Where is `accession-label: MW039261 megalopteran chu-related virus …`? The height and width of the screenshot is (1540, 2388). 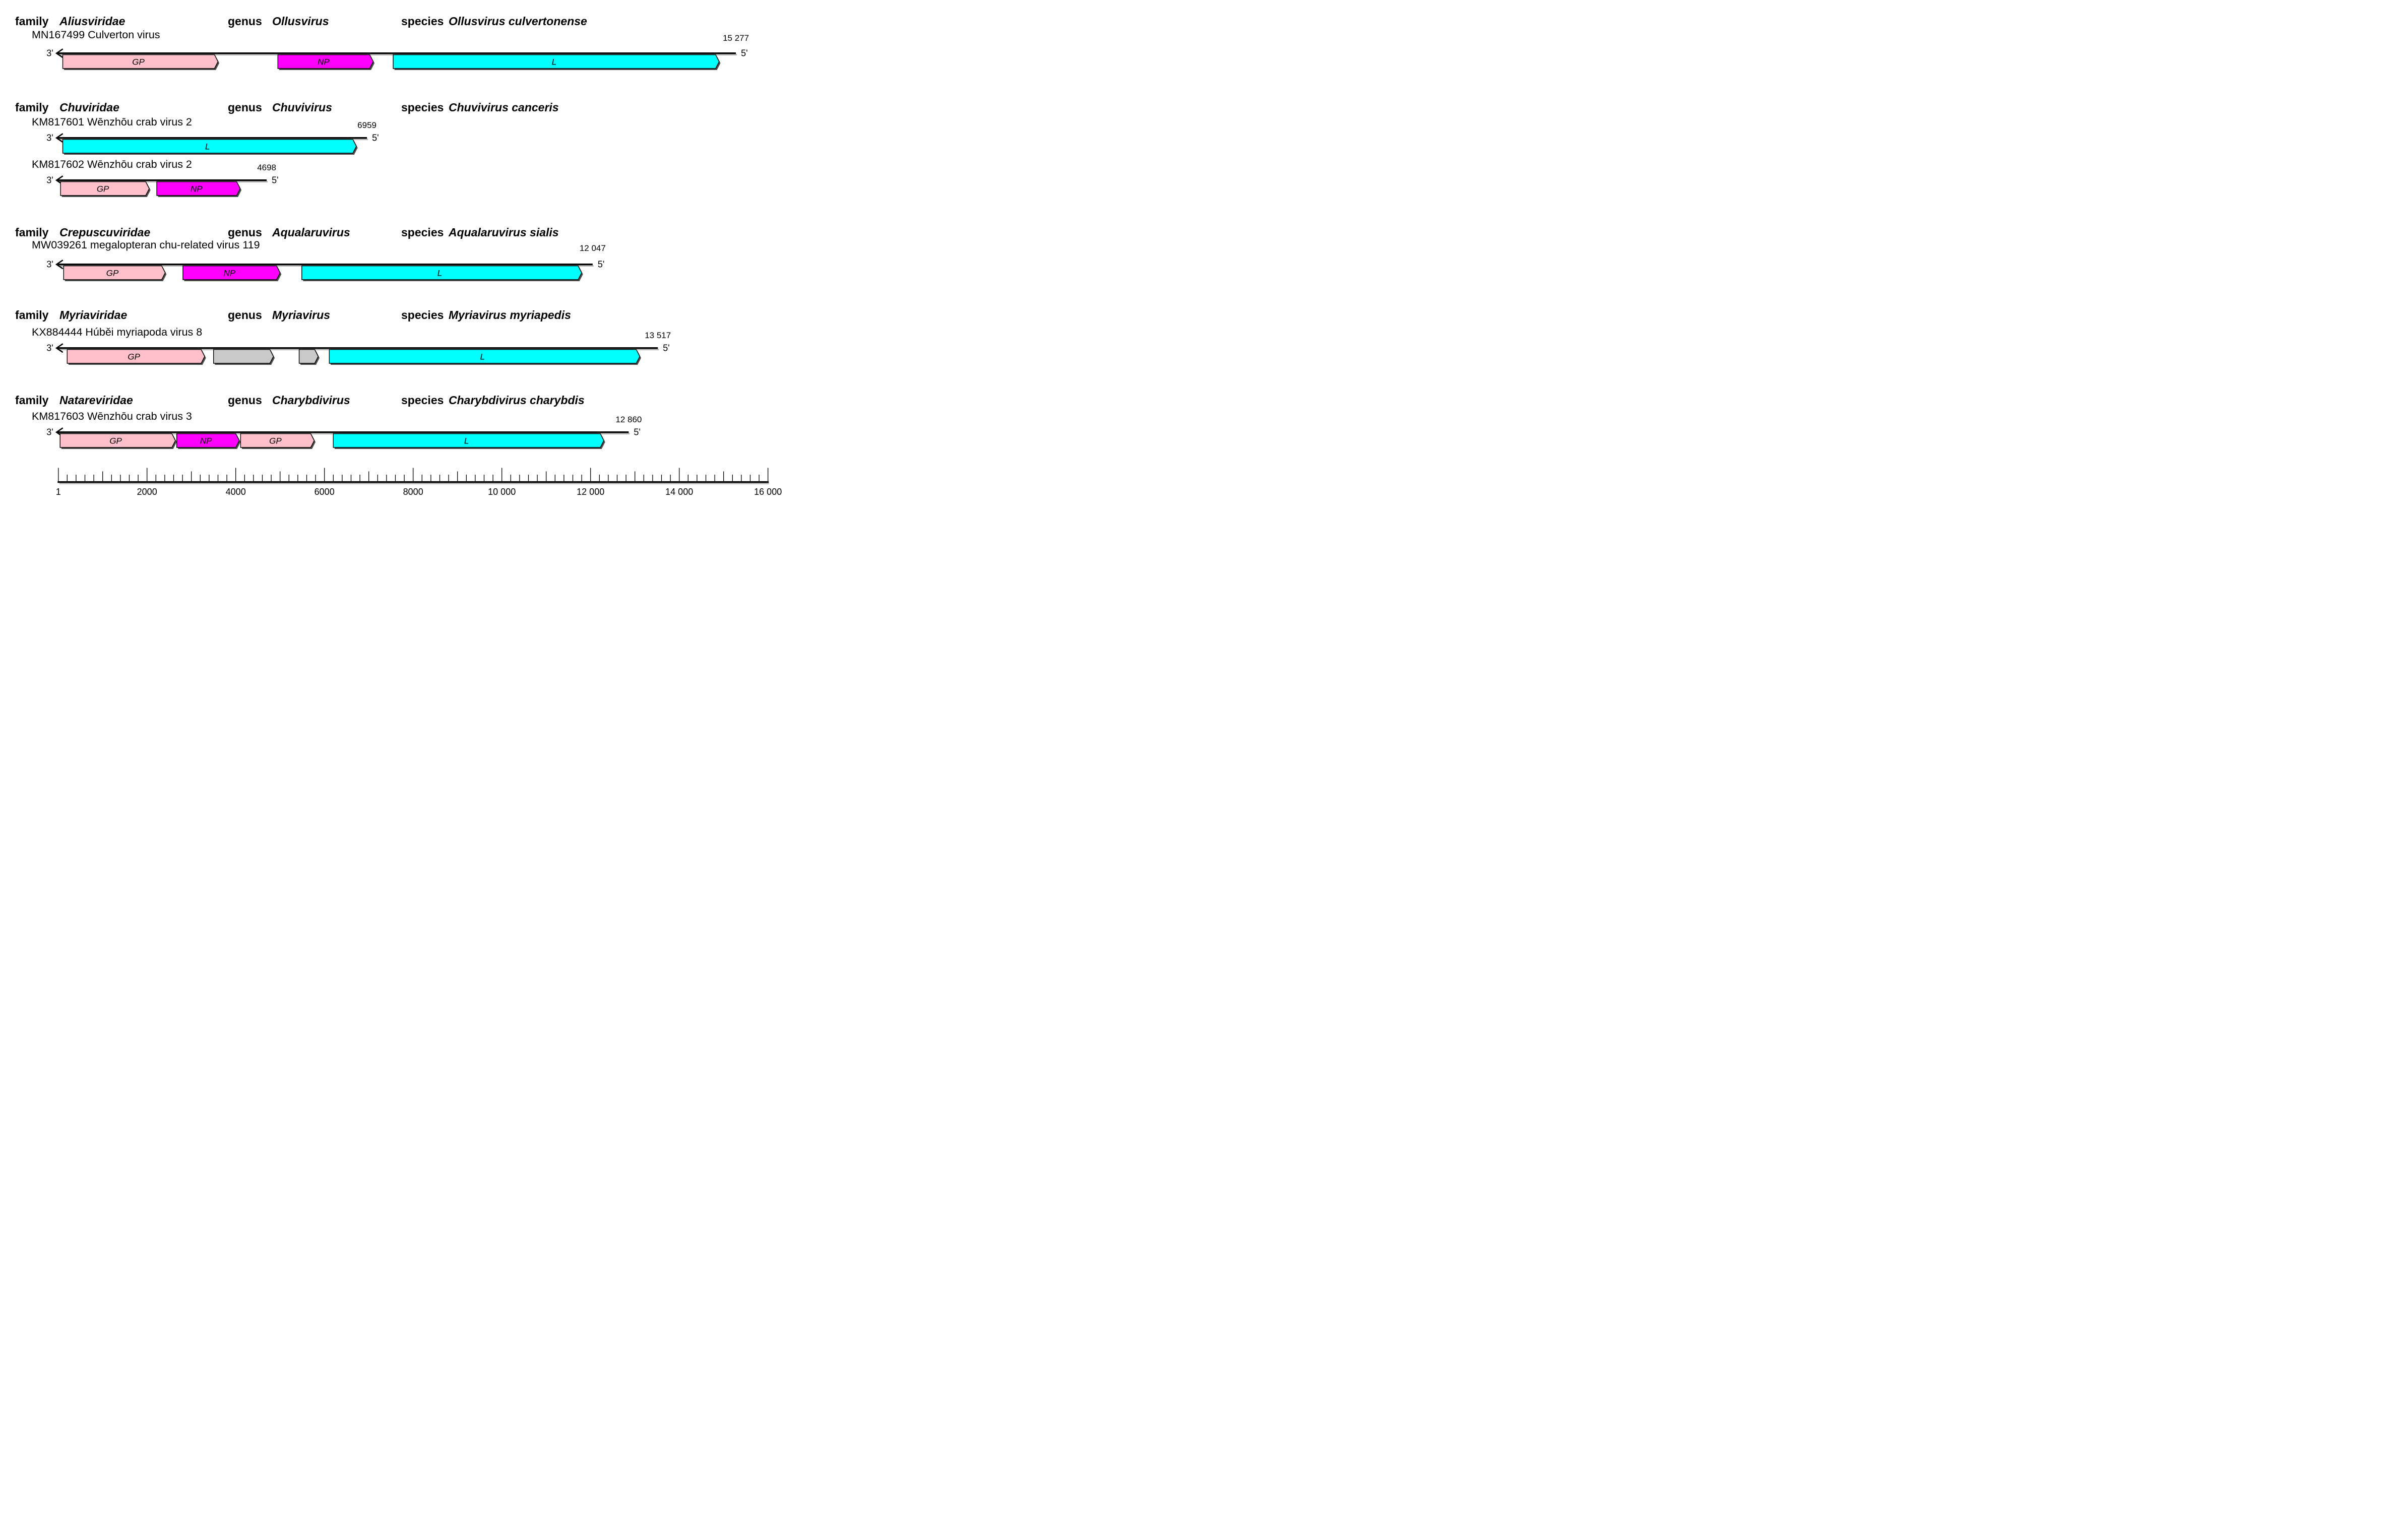 accession-label: MW039261 megalopteran chu-related virus … is located at coordinates (146, 244).